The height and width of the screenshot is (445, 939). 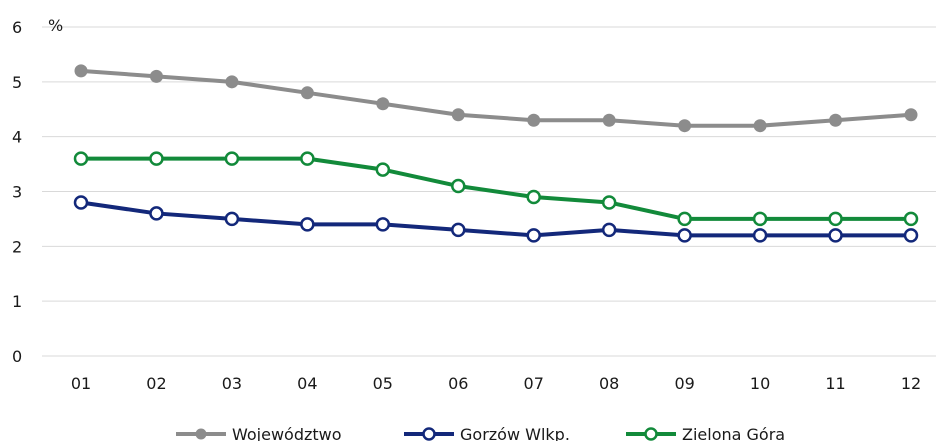 What do you see at coordinates (55, 25) in the screenshot?
I see `y-axis-unit-label: %` at bounding box center [55, 25].